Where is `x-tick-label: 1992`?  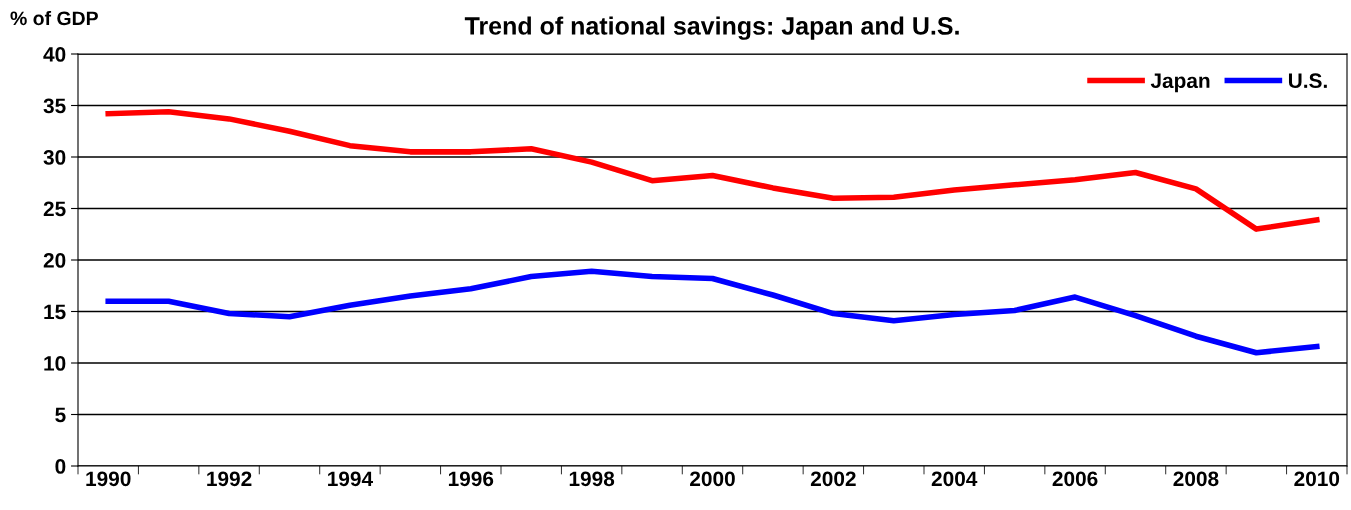 x-tick-label: 1992 is located at coordinates (229, 479).